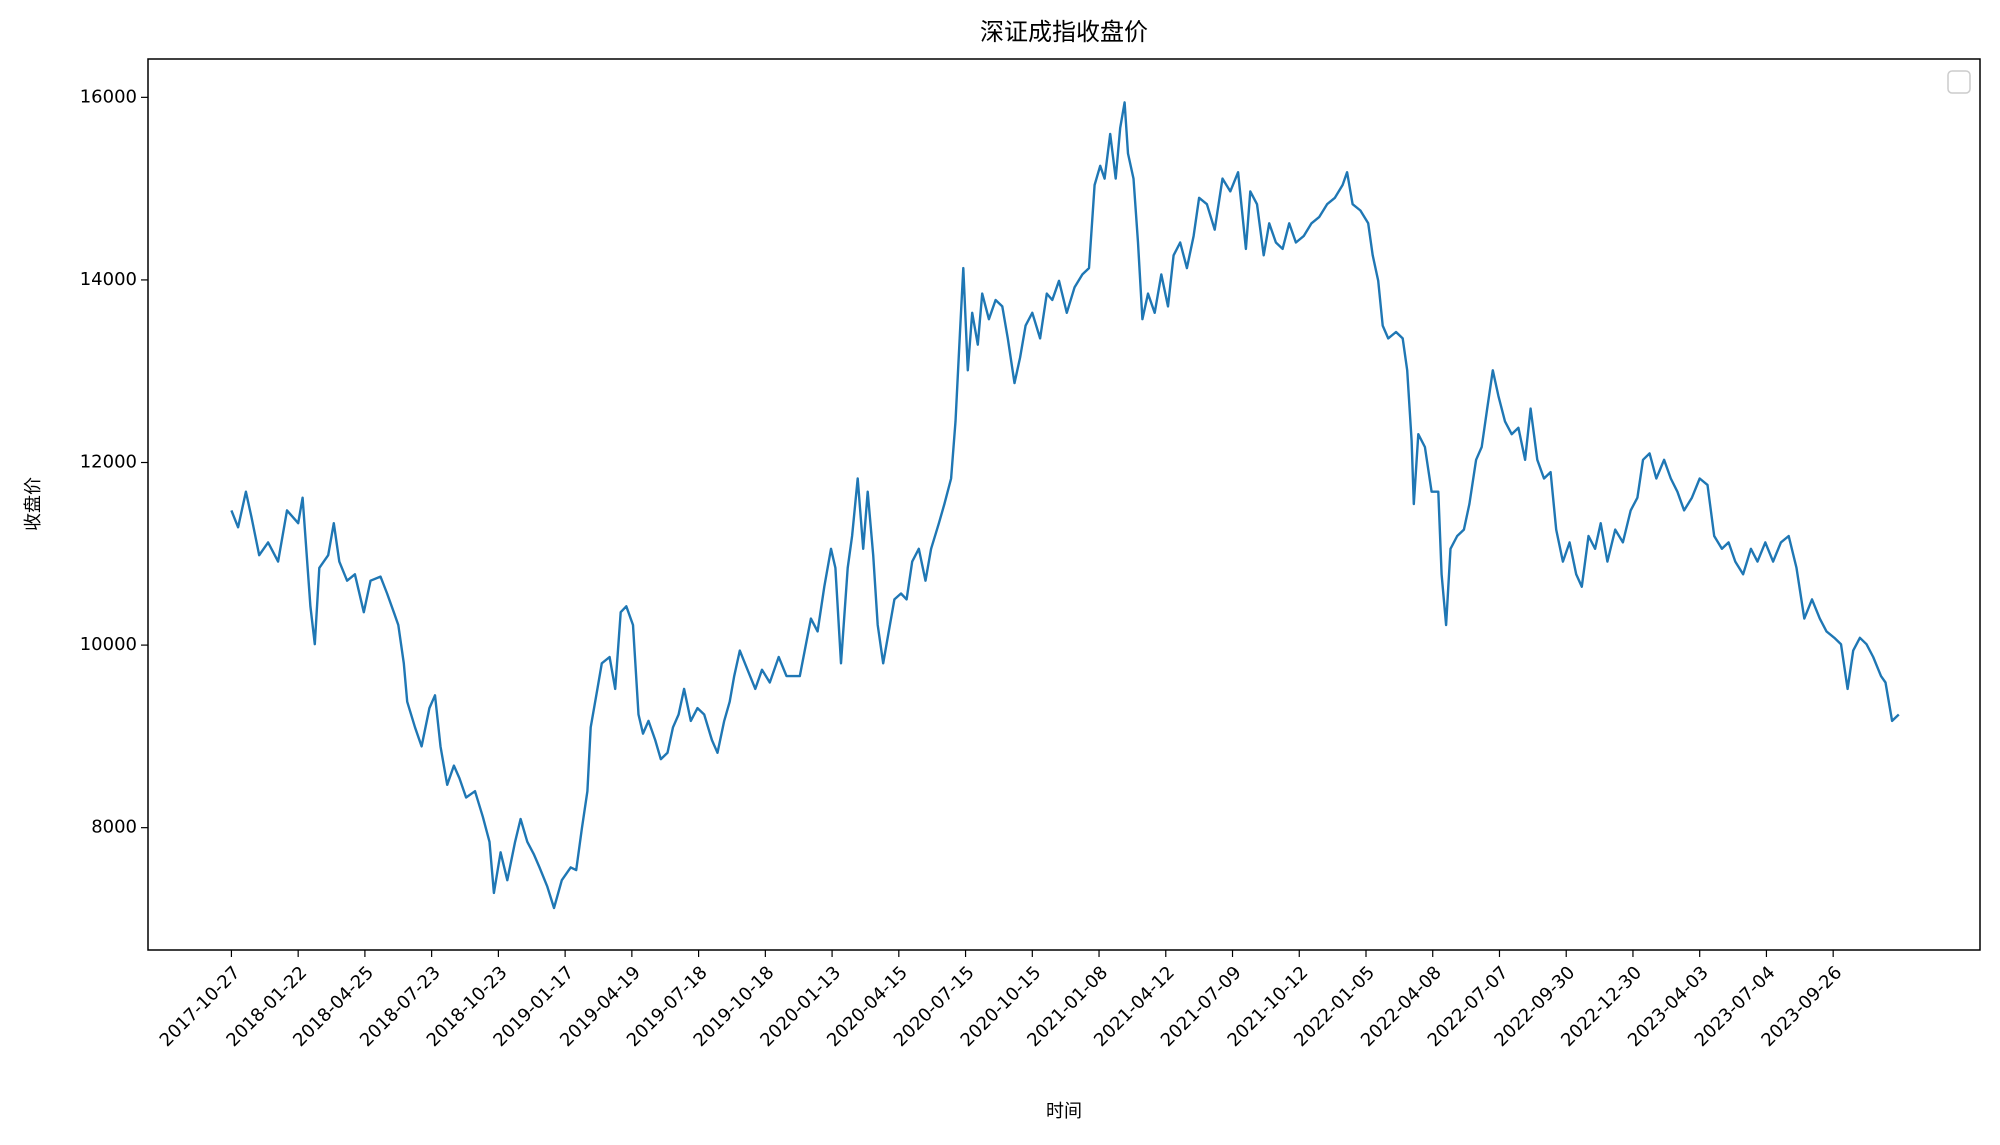 This screenshot has width=2000, height=1145. I want to click on x-axis-label: 时间, so click(1064, 1111).